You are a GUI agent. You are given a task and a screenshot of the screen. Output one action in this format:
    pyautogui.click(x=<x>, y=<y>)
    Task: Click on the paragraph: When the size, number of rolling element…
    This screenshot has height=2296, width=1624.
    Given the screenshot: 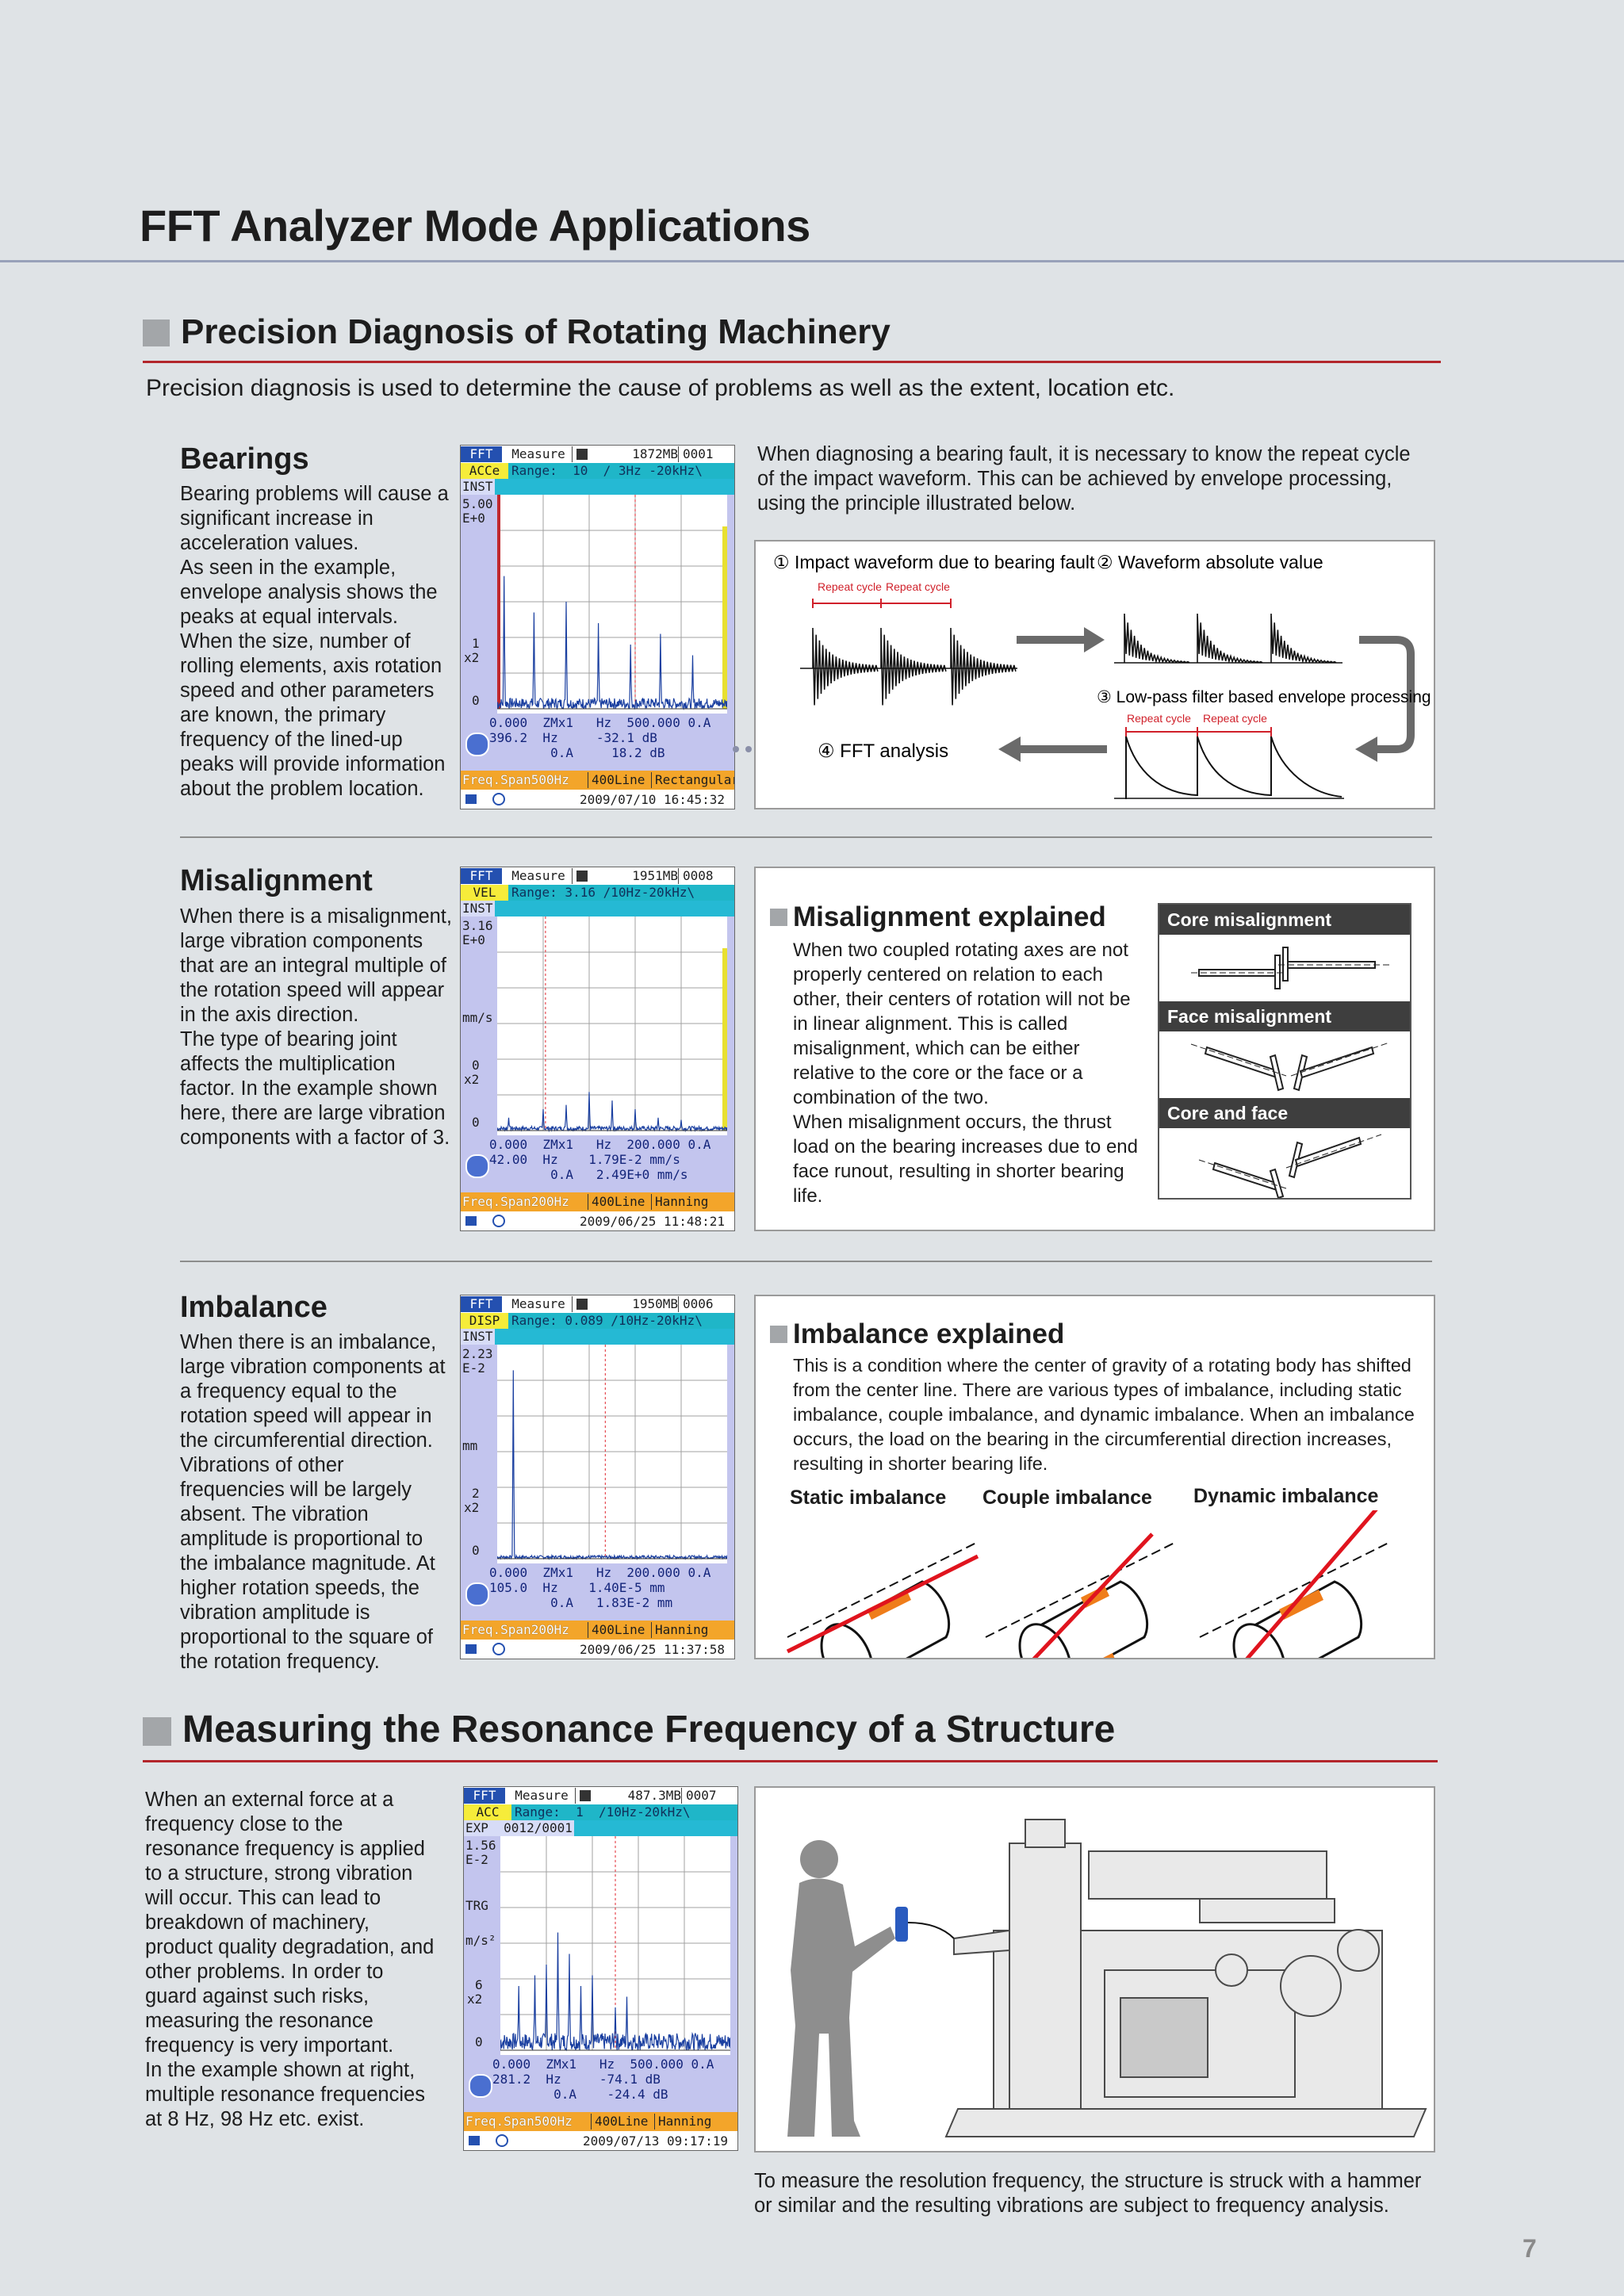 What is the action you would take?
    pyautogui.click(x=313, y=715)
    